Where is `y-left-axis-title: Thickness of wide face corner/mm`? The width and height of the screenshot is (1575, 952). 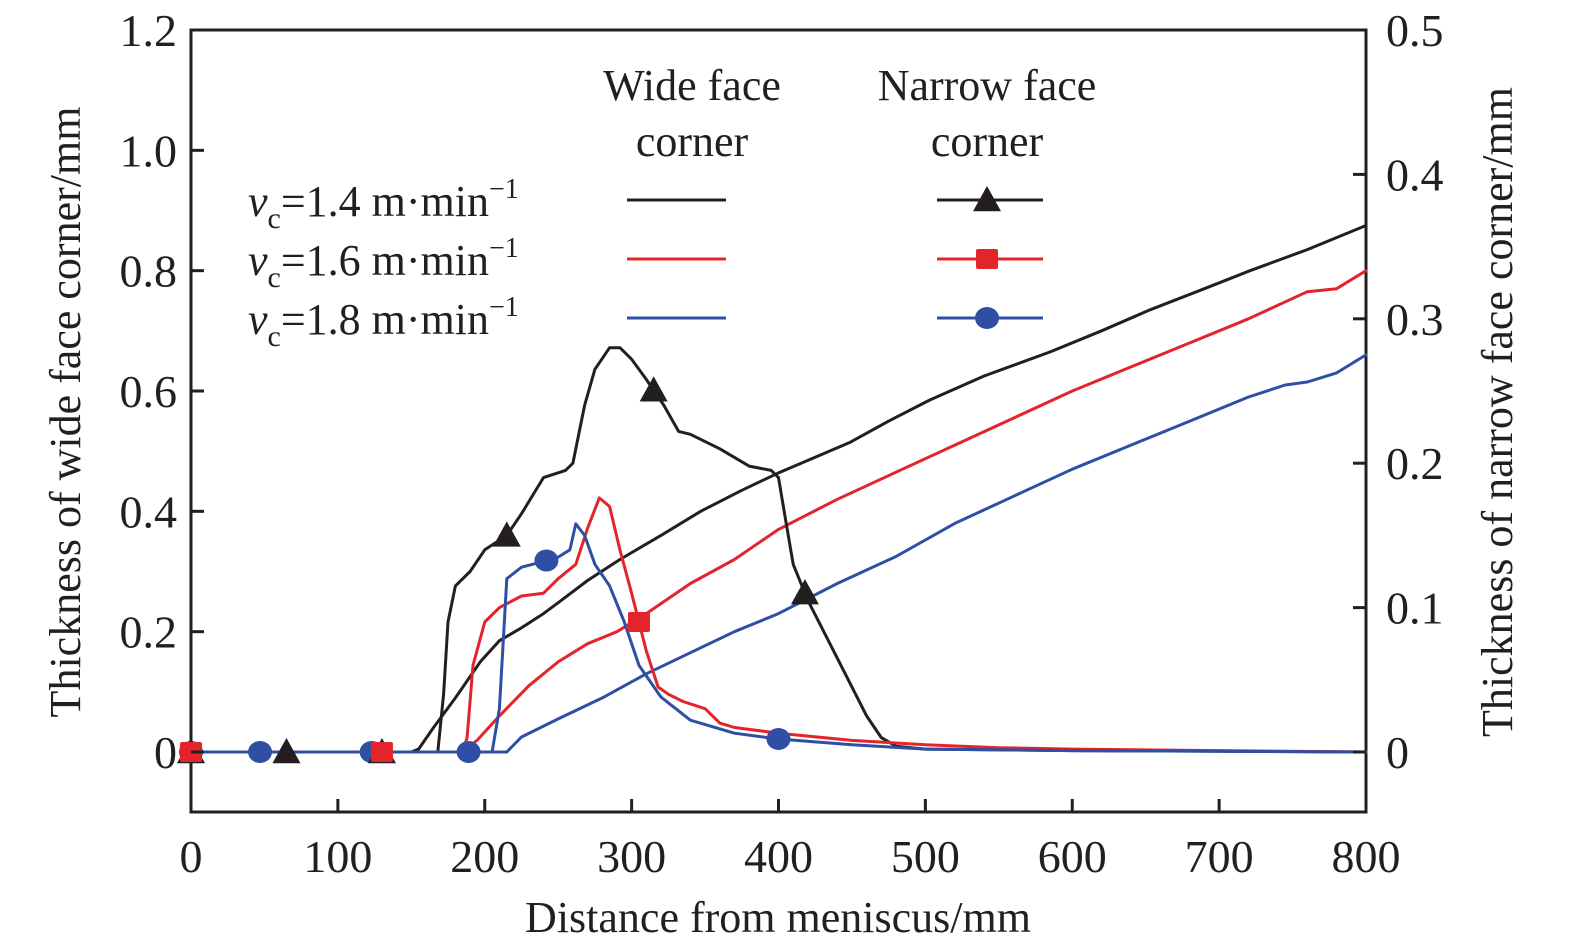
y-left-axis-title: Thickness of wide face corner/mm is located at coordinates (65, 412).